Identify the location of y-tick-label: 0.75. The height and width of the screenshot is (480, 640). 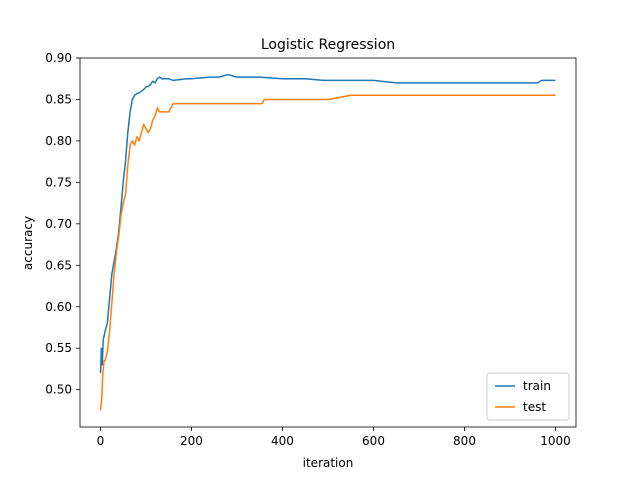
(58, 182).